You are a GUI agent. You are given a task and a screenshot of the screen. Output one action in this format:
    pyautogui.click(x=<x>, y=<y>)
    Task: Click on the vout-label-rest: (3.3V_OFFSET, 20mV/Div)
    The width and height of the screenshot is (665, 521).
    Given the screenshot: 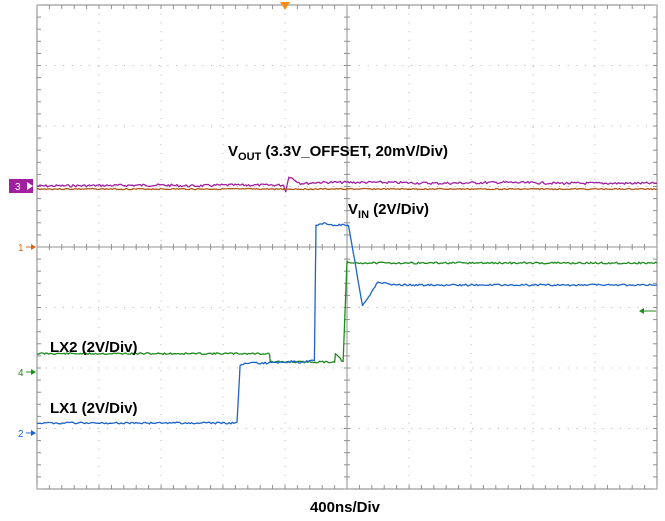 What is the action you would take?
    pyautogui.click(x=354, y=151)
    